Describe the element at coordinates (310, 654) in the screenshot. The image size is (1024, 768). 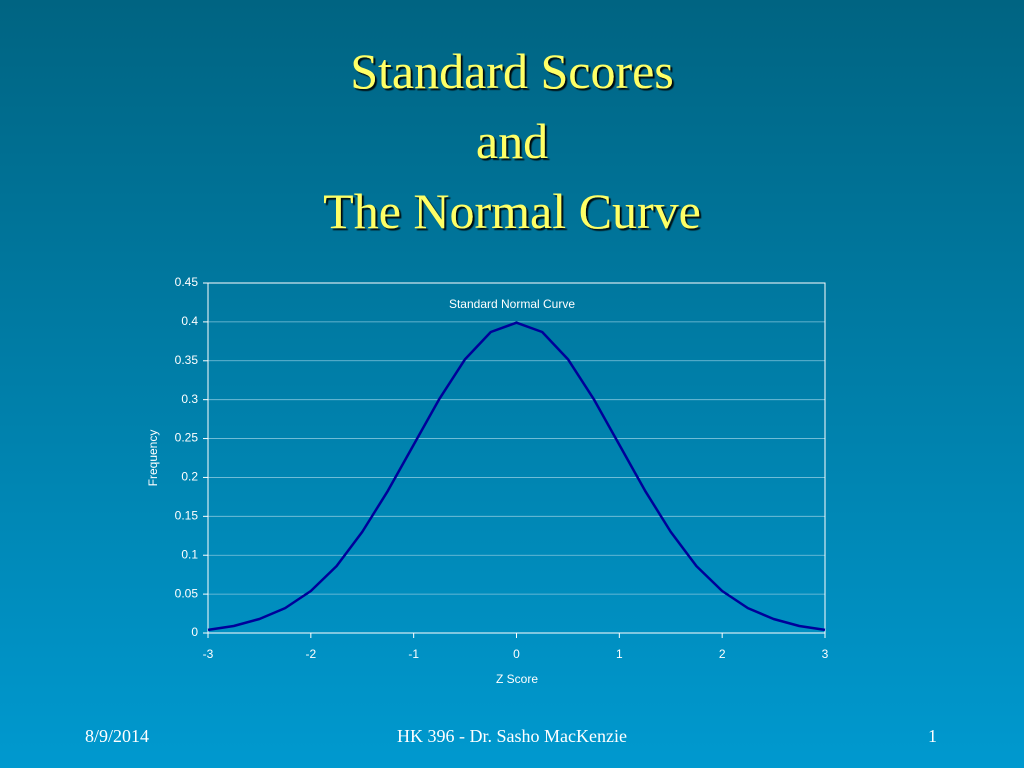
I see `x-tick-label: -2` at that location.